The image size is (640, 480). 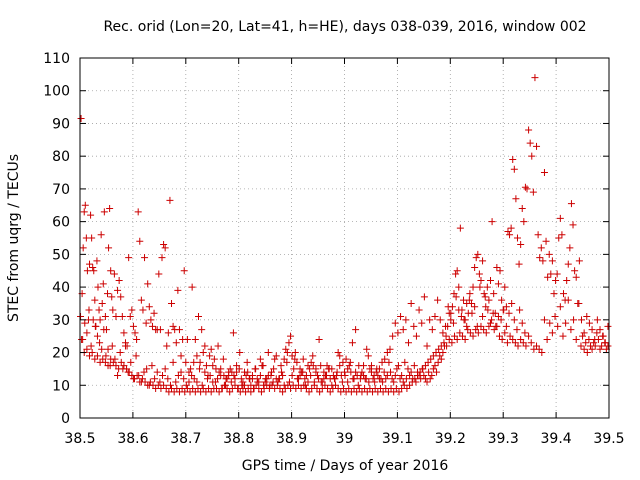 I want to click on x-tick-label: 38.8, so click(x=238, y=439).